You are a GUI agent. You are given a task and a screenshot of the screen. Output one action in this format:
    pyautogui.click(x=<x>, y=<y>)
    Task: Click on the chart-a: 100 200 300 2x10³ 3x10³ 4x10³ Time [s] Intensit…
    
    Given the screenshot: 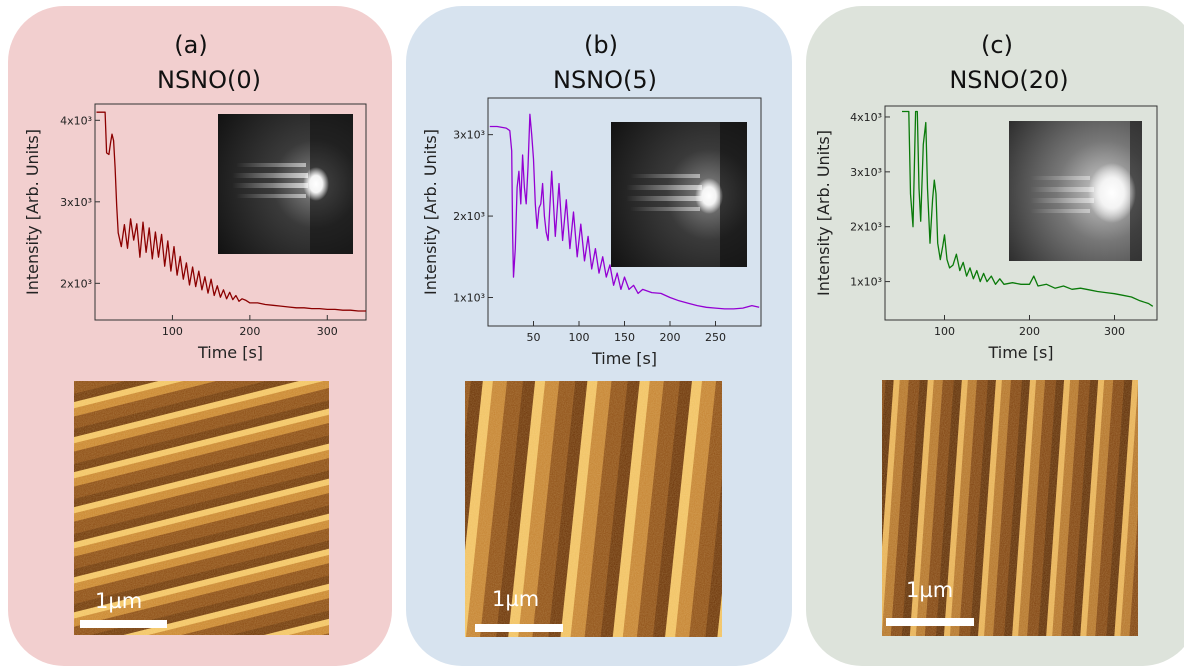 What is the action you would take?
    pyautogui.click(x=195, y=232)
    